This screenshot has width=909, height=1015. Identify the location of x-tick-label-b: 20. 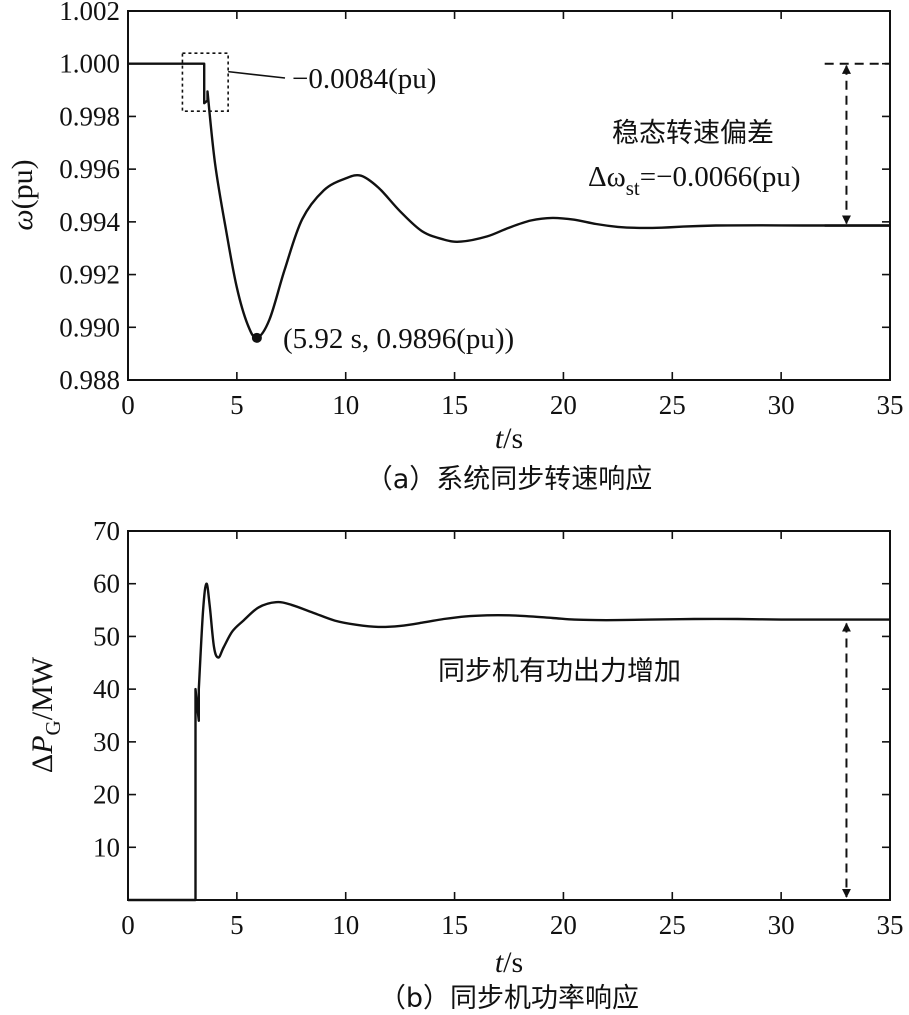
(563, 925).